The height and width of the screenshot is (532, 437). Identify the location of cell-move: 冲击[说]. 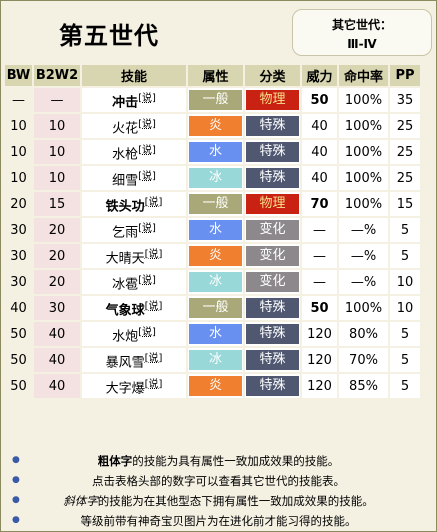
(134, 100).